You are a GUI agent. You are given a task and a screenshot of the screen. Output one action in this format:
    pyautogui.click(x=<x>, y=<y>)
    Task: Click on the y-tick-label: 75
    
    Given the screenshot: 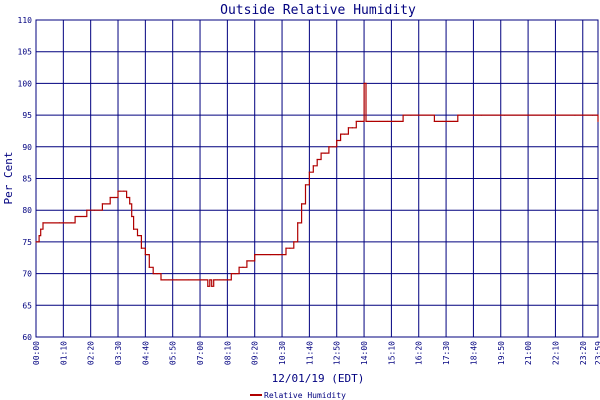 What is the action you would take?
    pyautogui.click(x=27, y=242)
    